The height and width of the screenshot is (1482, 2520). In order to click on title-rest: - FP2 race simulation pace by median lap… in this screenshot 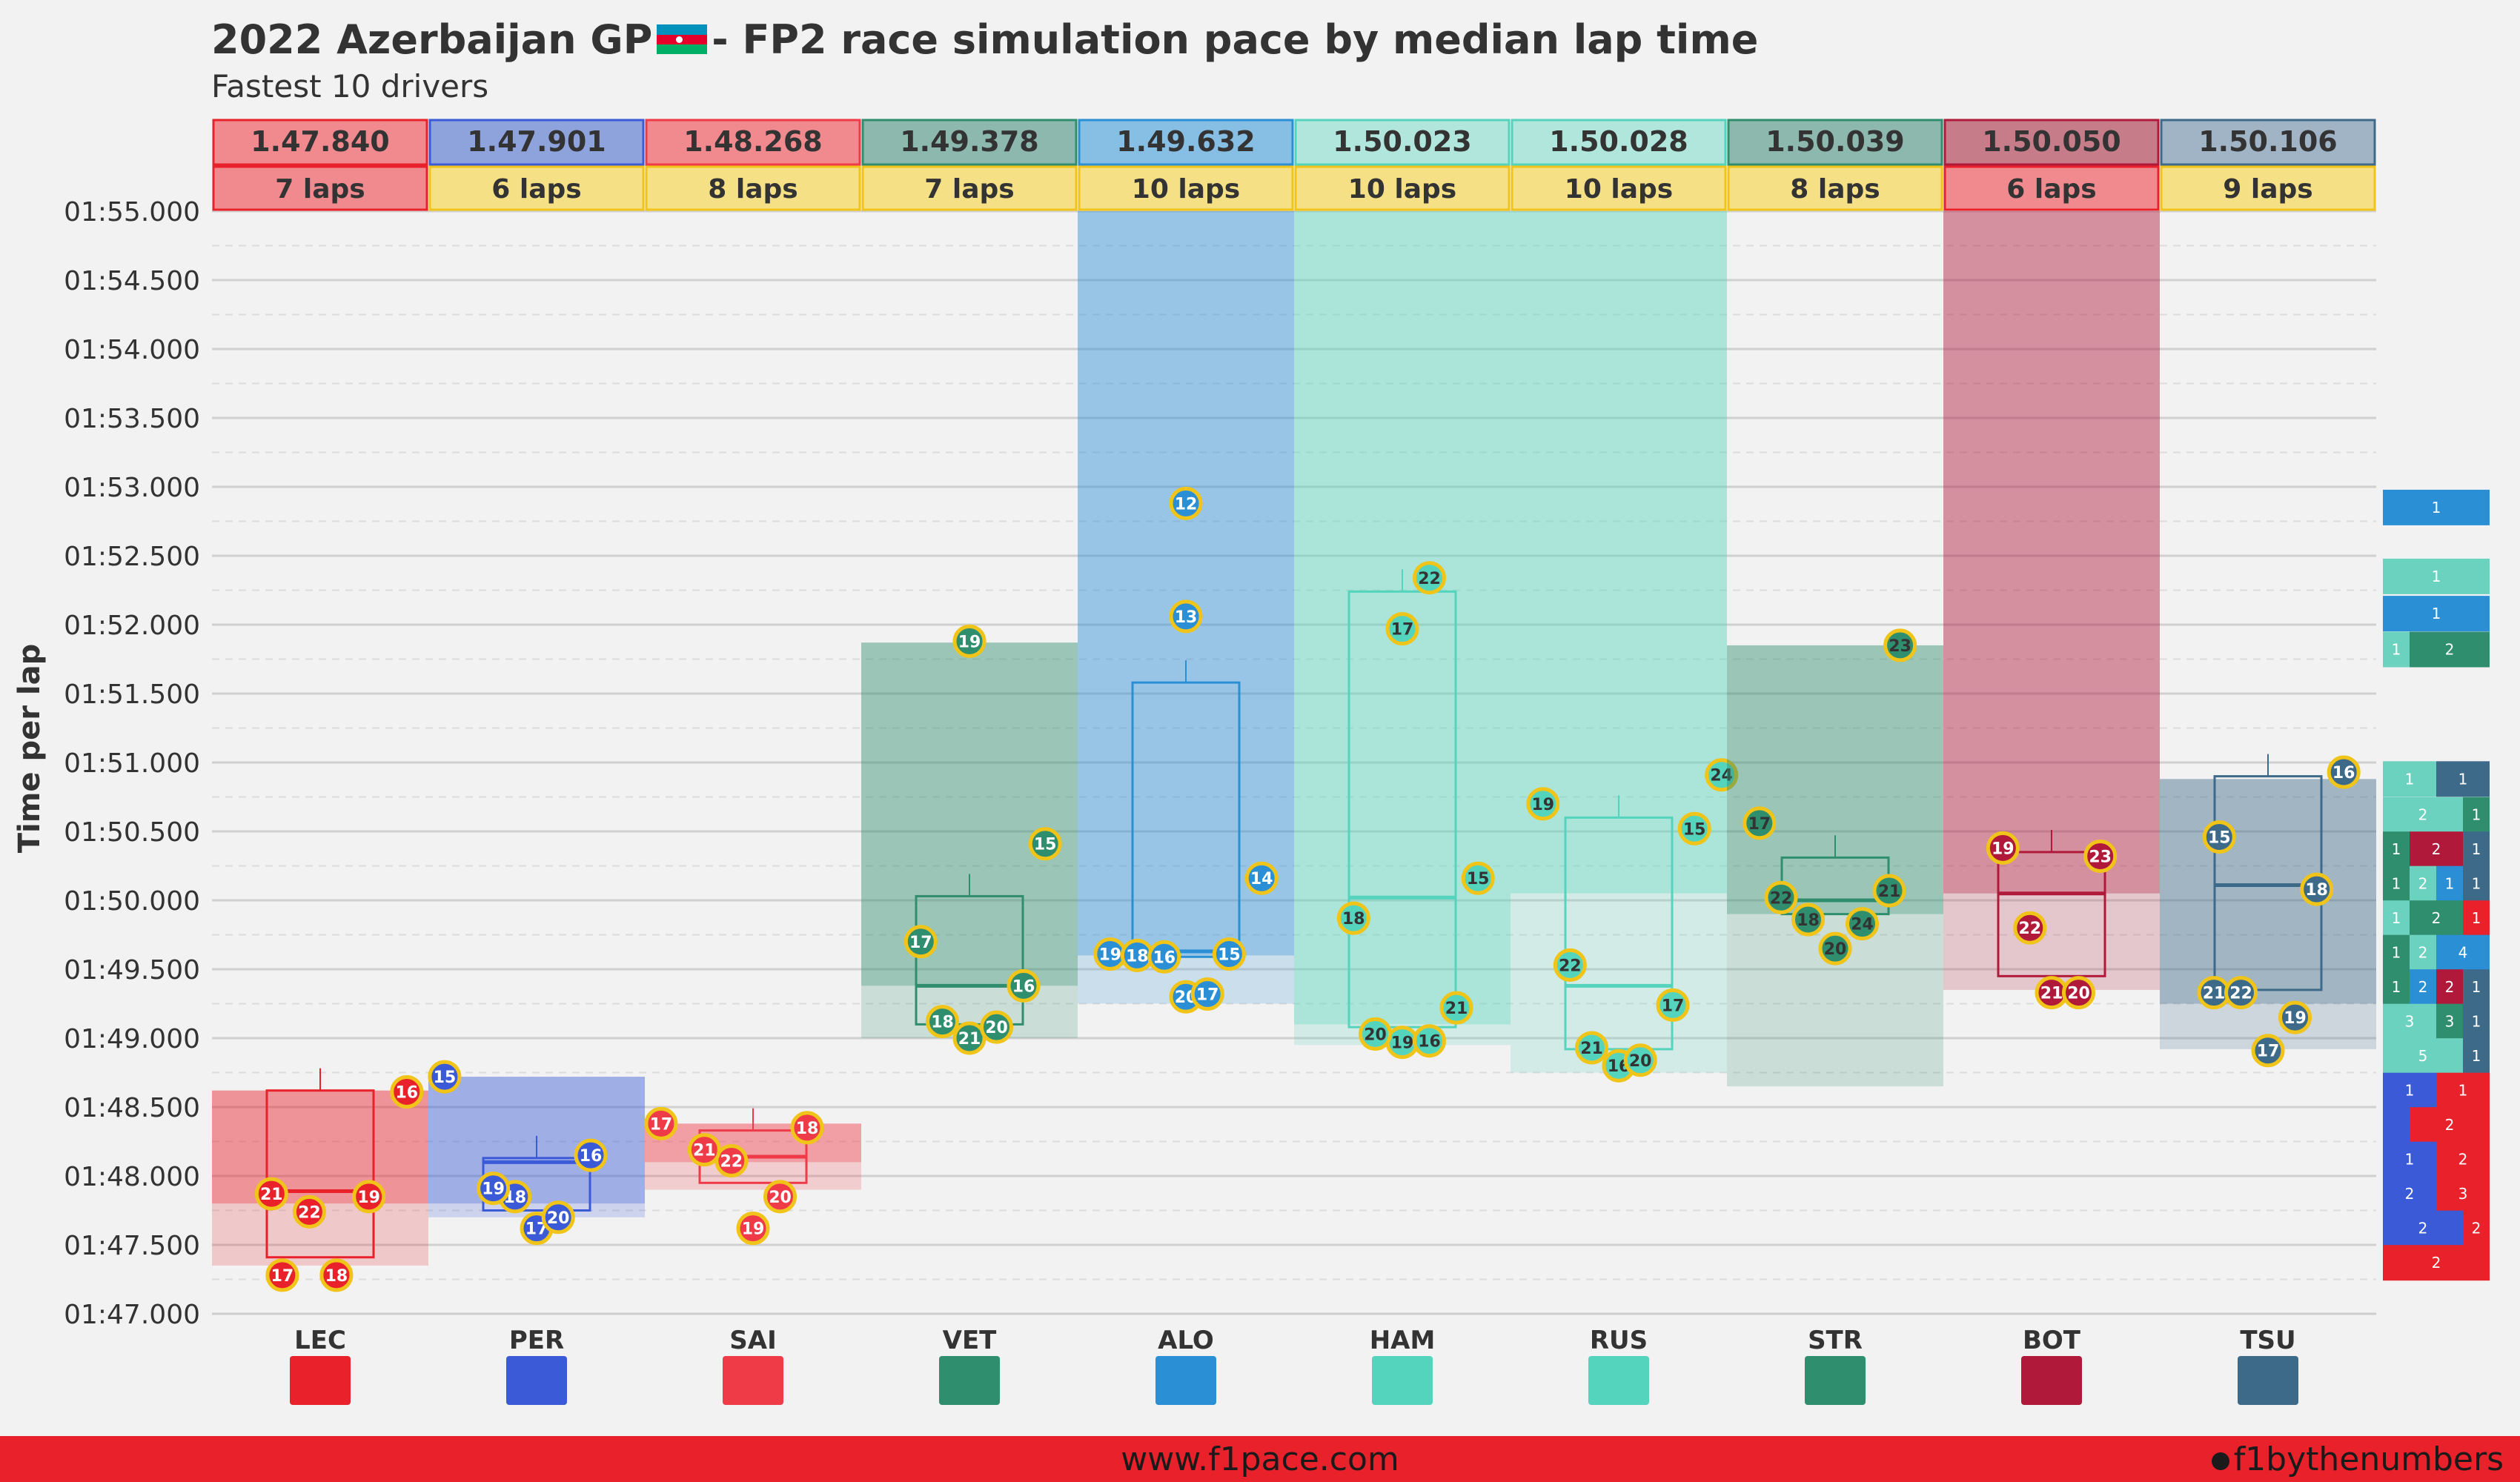, I will do `click(1236, 39)`.